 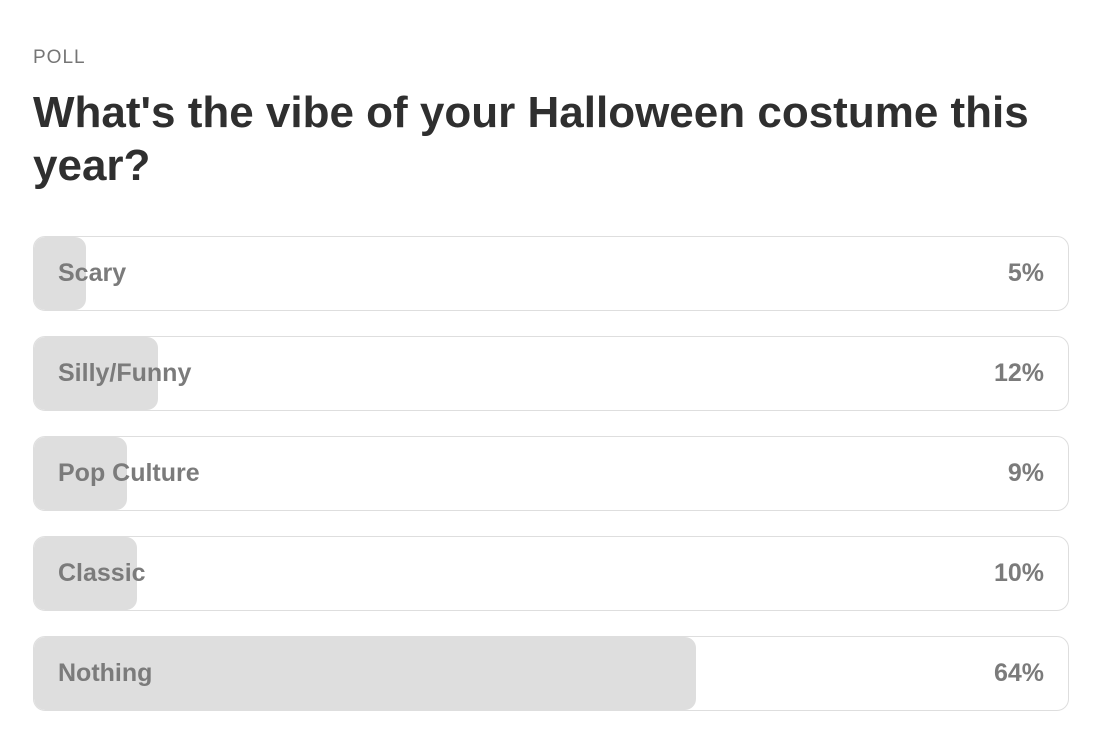 What do you see at coordinates (1025, 473) in the screenshot?
I see `option-percent: 9%` at bounding box center [1025, 473].